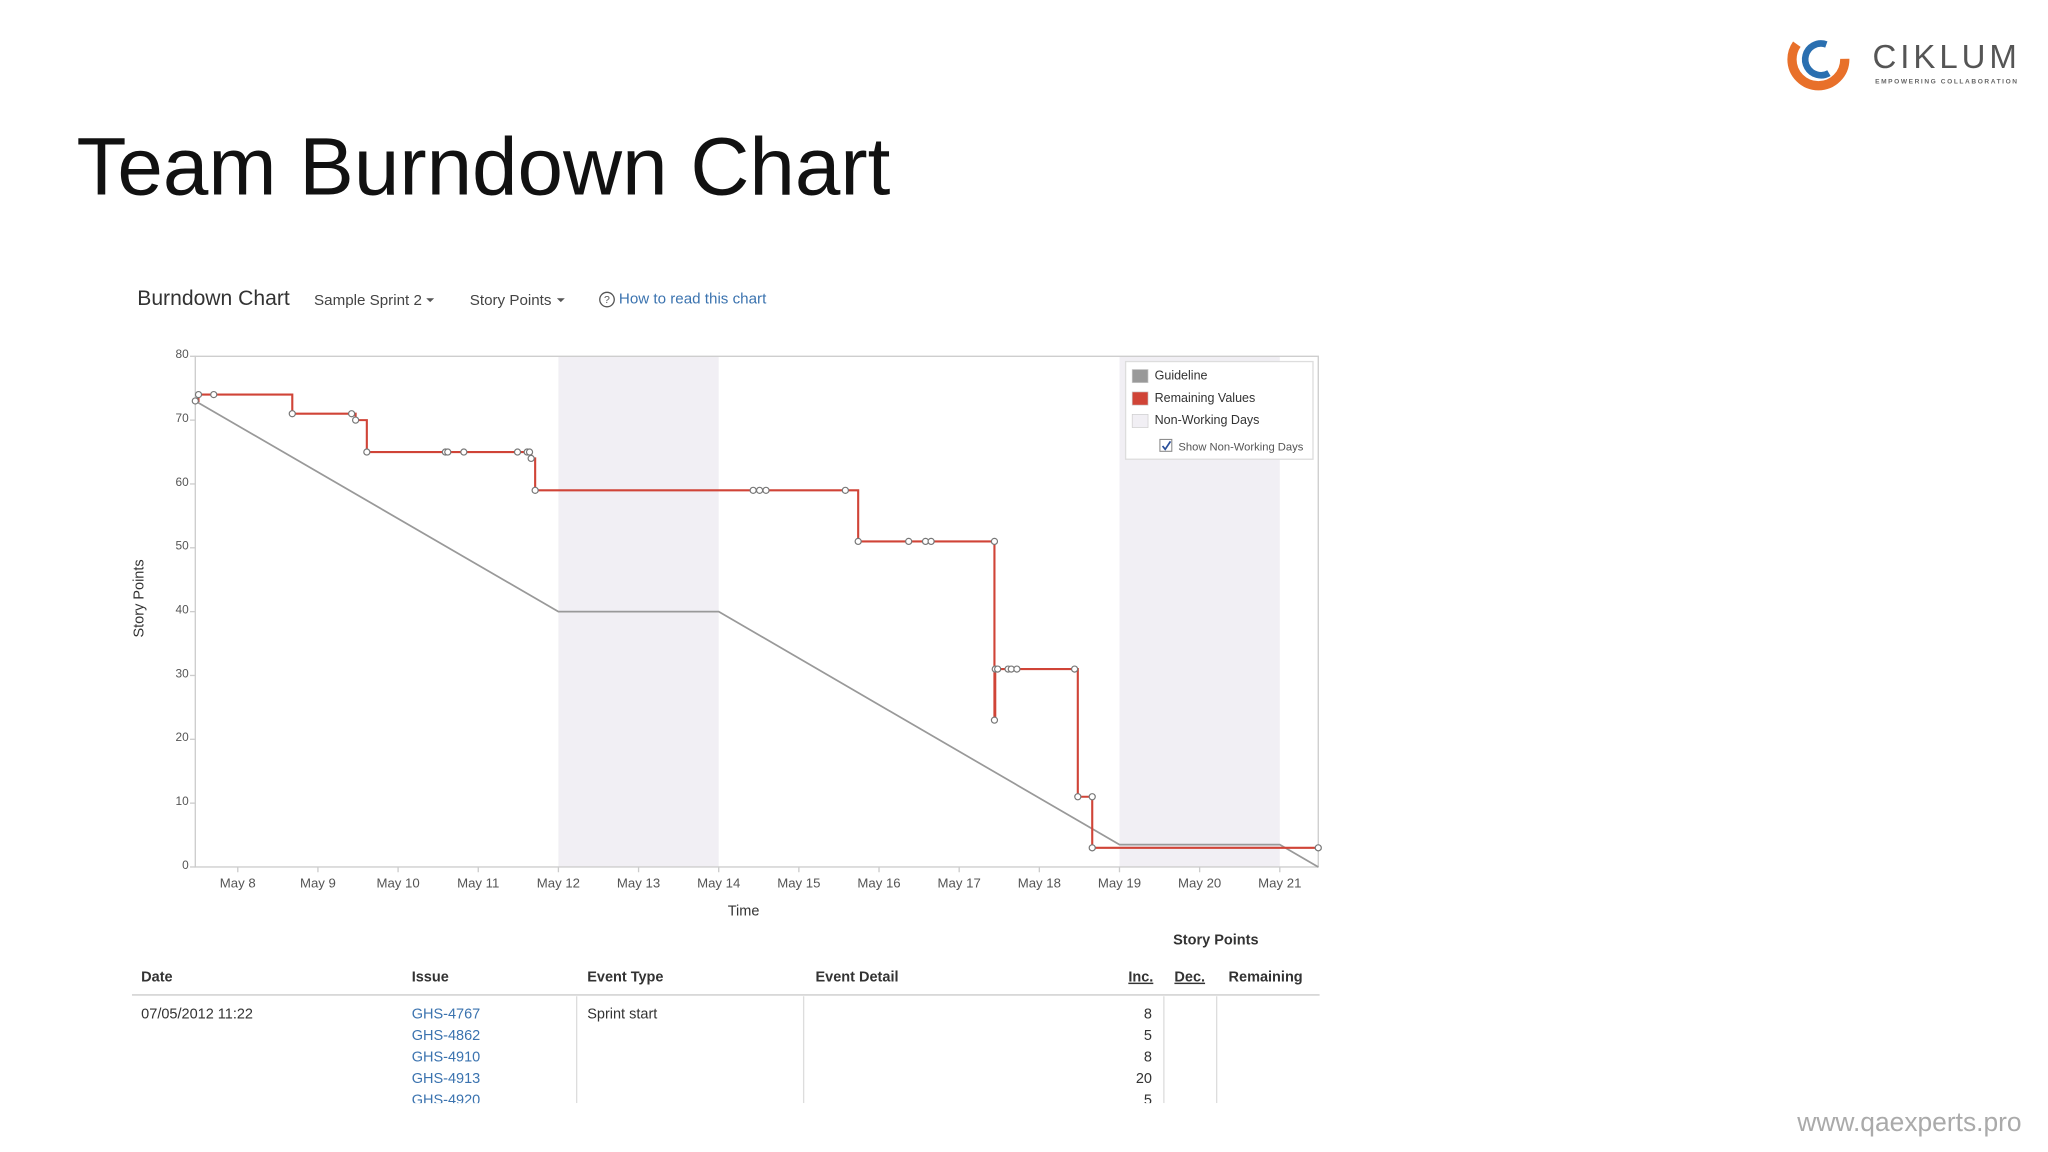 The height and width of the screenshot is (1152, 2048). Describe the element at coordinates (368, 300) in the screenshot. I see `sprint-select: Sample Sprint 2` at that location.